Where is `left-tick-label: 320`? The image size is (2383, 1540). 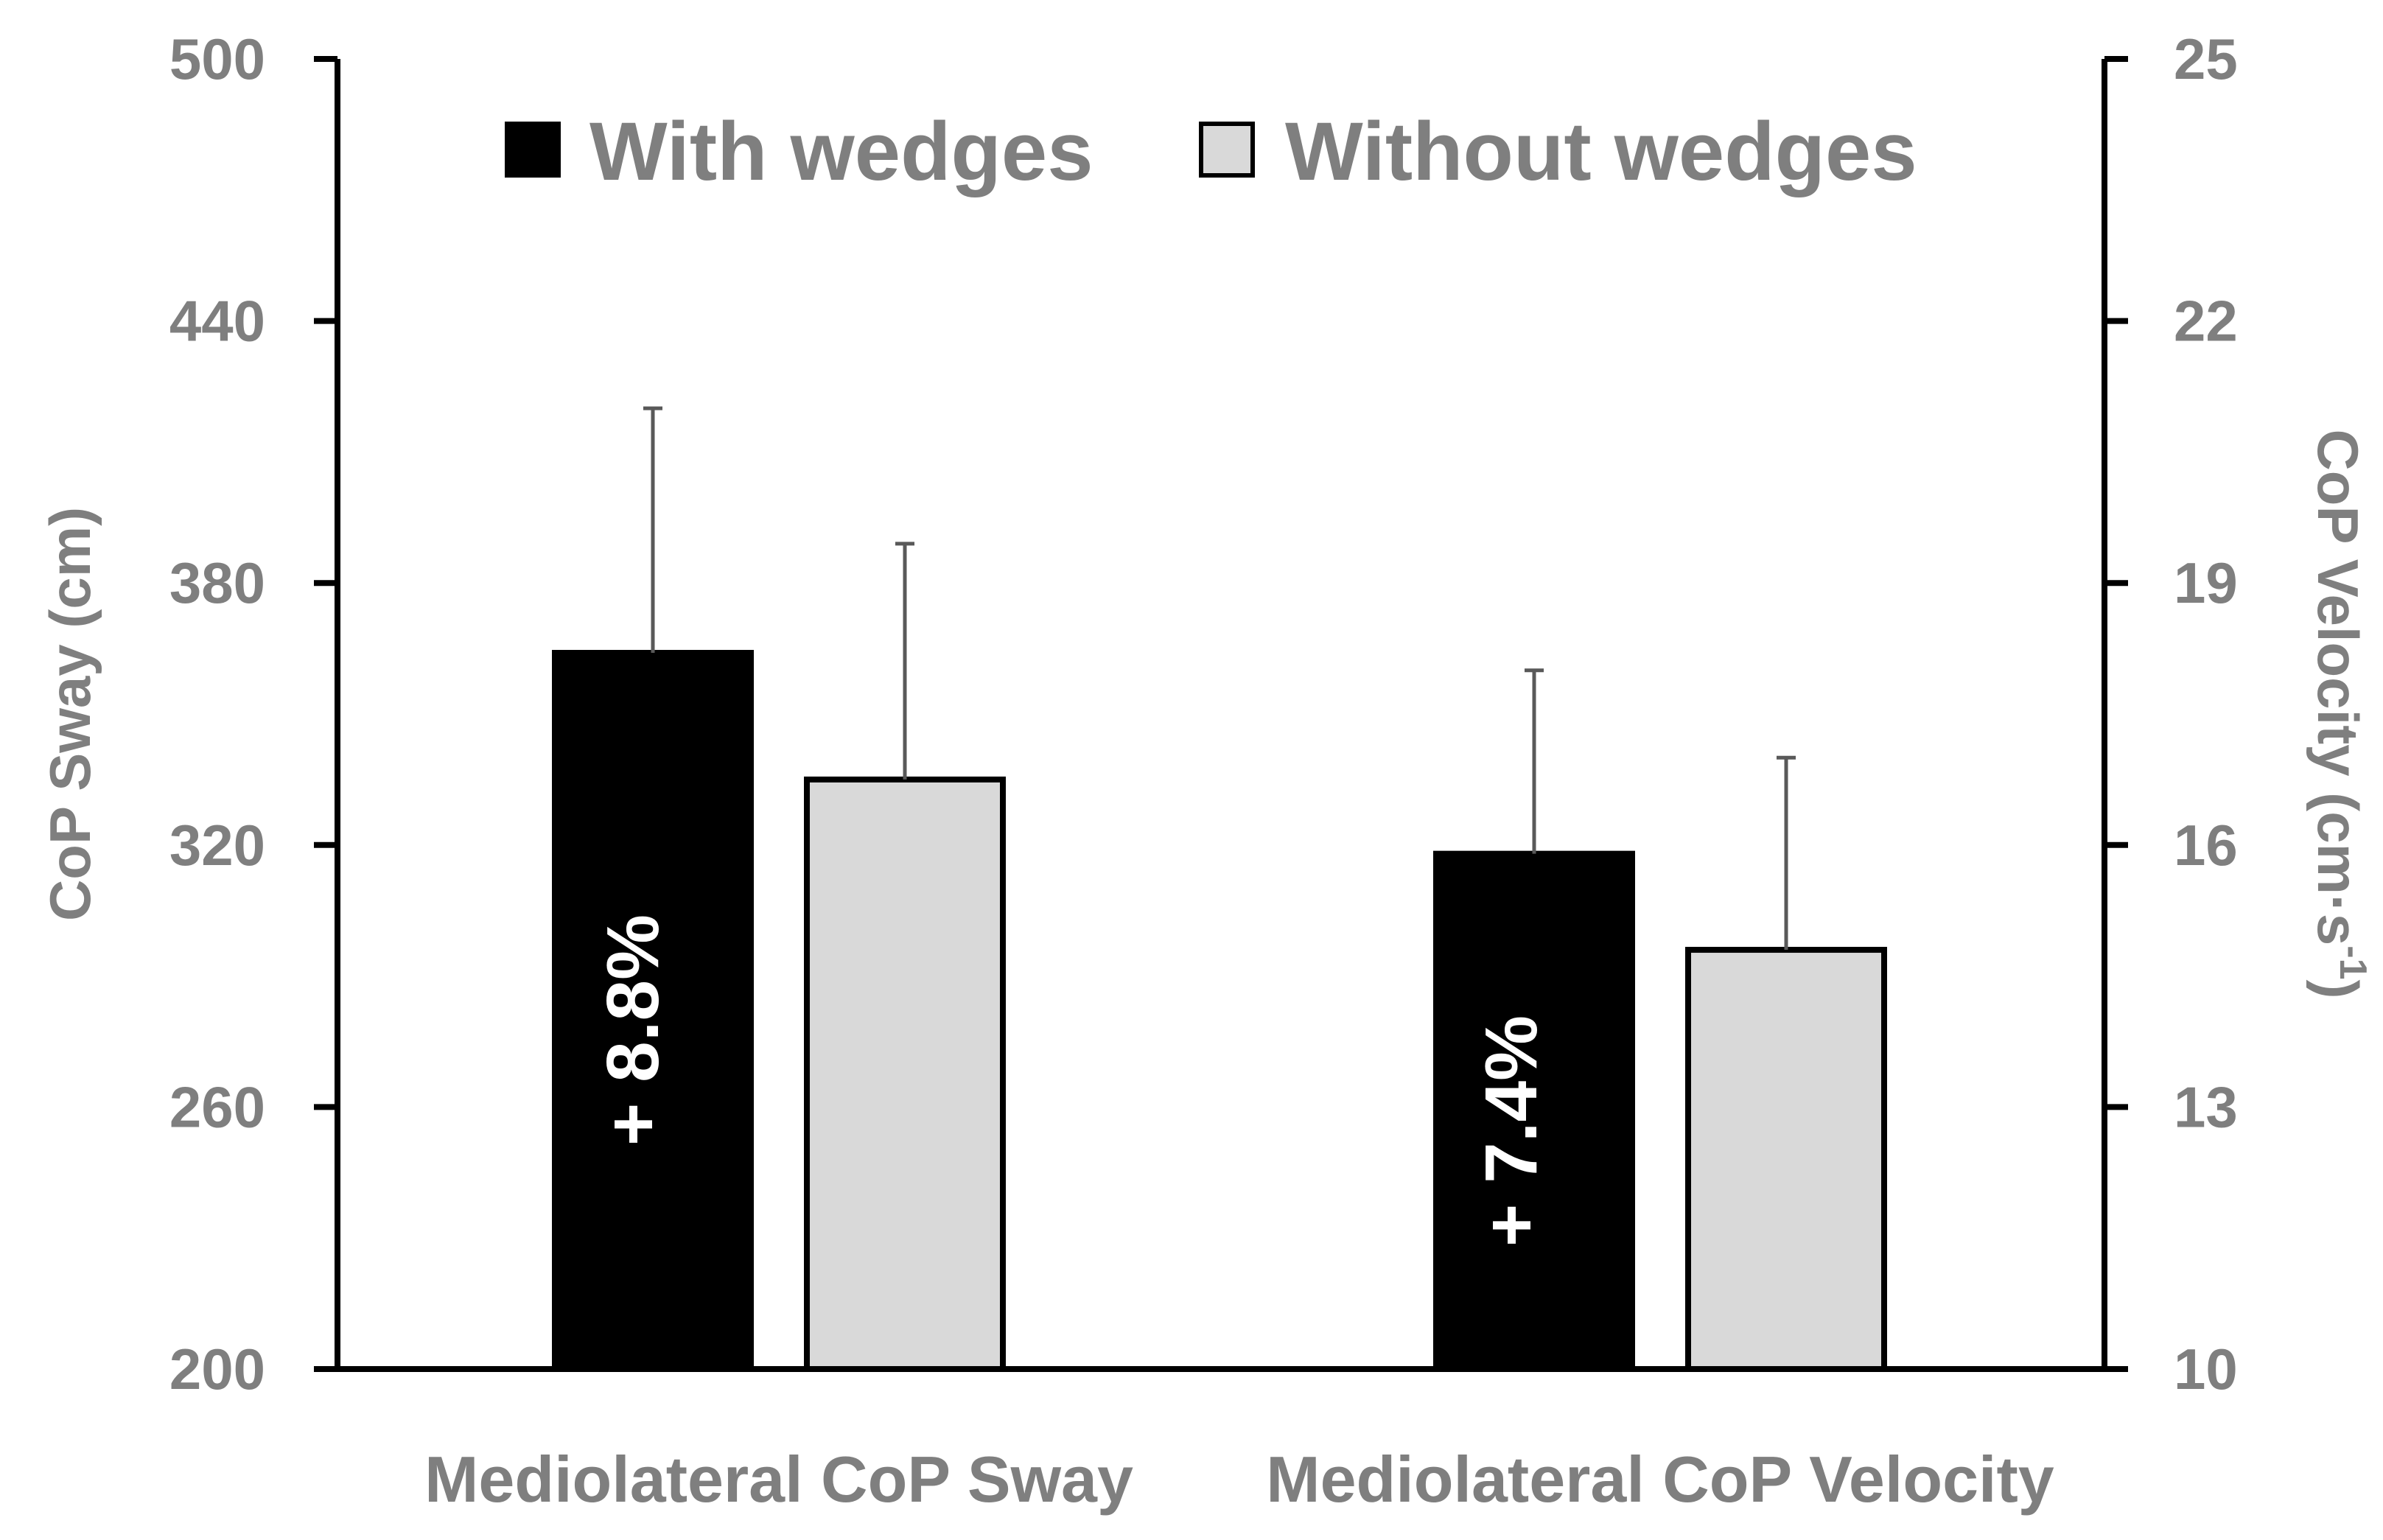
left-tick-label: 320 is located at coordinates (217, 845).